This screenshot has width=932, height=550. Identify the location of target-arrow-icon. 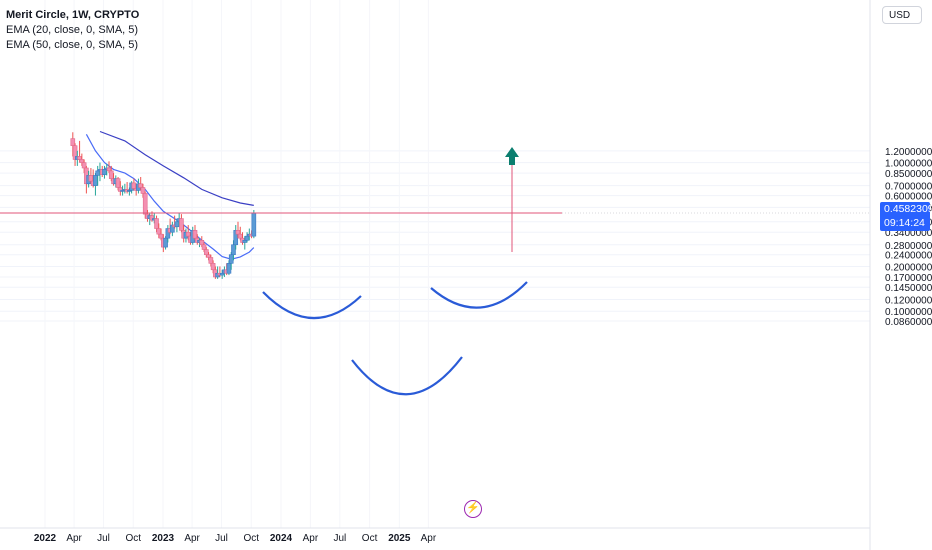
(512, 156).